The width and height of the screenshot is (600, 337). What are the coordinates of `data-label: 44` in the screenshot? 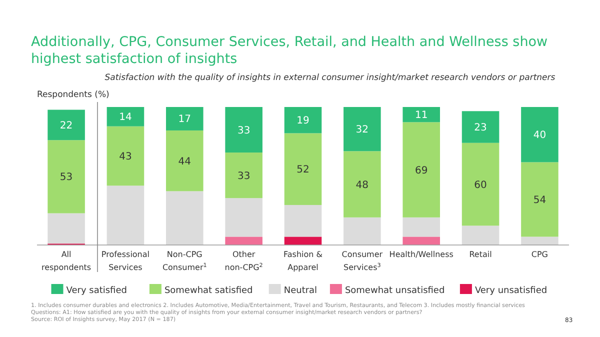 It's located at (185, 162).